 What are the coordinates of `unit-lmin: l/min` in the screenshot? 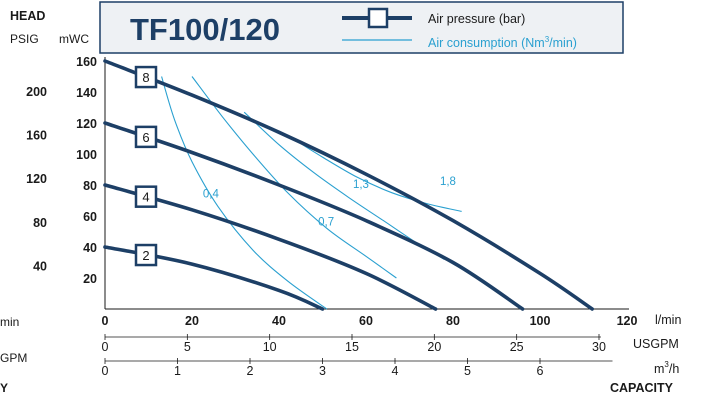 It's located at (668, 320).